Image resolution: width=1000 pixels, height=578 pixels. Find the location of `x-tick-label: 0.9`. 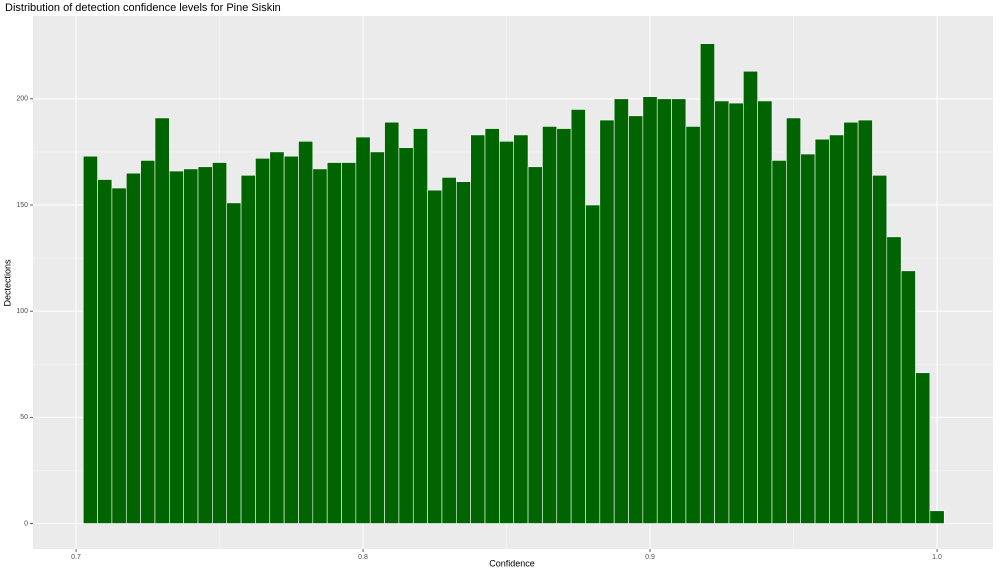

x-tick-label: 0.9 is located at coordinates (650, 557).